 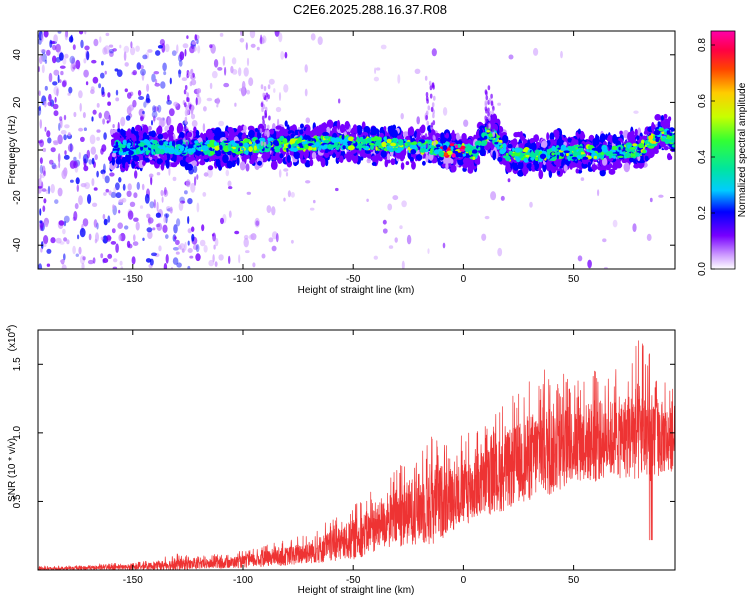 What do you see at coordinates (17, 364) in the screenshot?
I see `snr-y-tick-label: 1.5` at bounding box center [17, 364].